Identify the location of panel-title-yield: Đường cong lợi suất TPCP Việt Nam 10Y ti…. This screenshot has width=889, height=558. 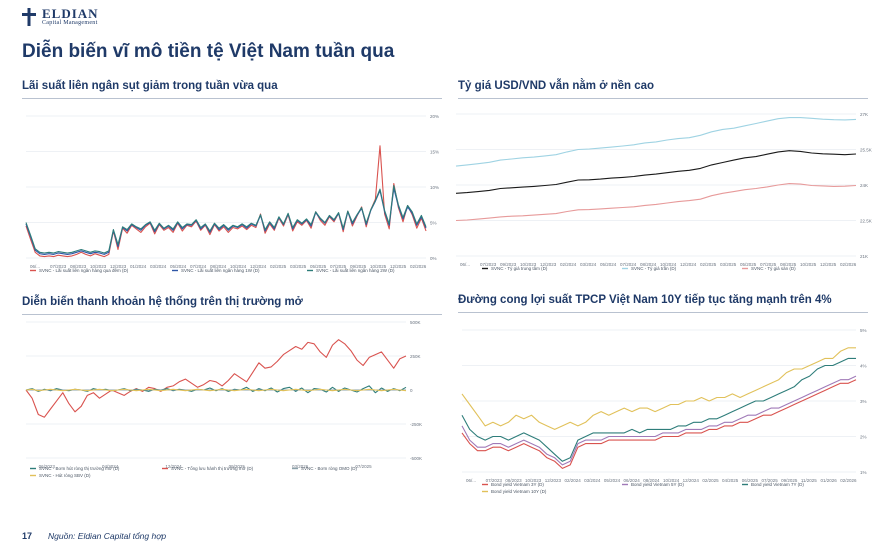
(645, 300).